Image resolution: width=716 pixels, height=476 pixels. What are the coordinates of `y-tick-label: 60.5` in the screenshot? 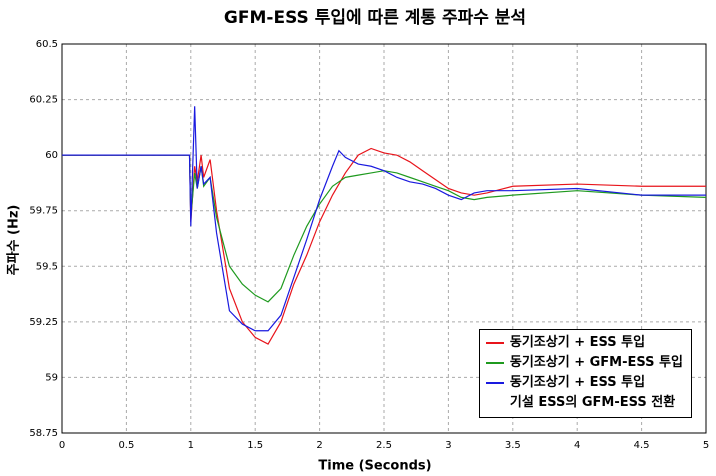 It's located at (47, 44).